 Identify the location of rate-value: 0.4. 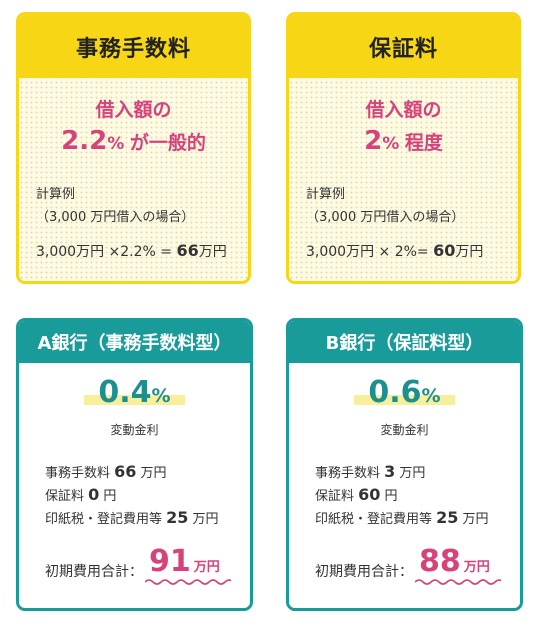
(125, 392).